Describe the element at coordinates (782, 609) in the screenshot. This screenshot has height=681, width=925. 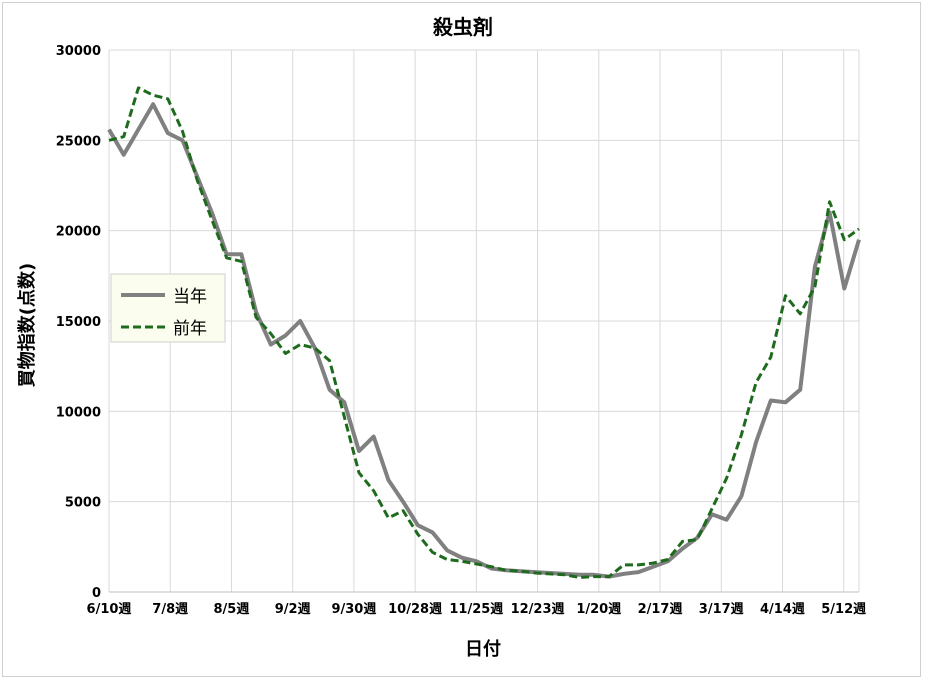
I see `x-tick-label: 4/14週` at that location.